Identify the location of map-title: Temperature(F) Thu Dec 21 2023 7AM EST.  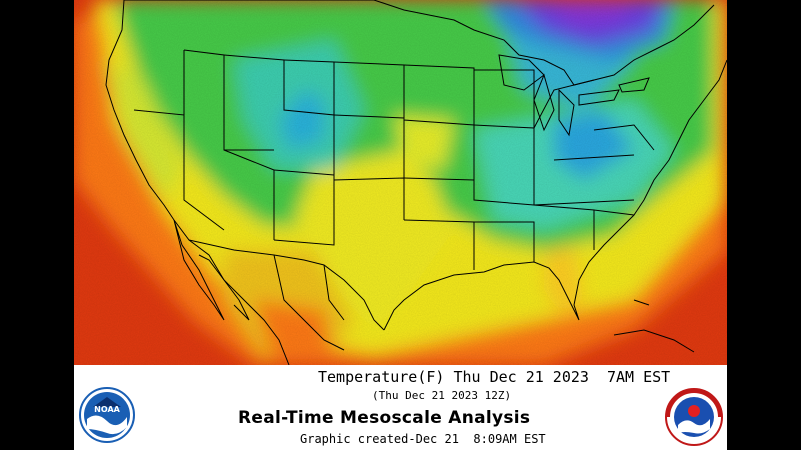
(494, 377).